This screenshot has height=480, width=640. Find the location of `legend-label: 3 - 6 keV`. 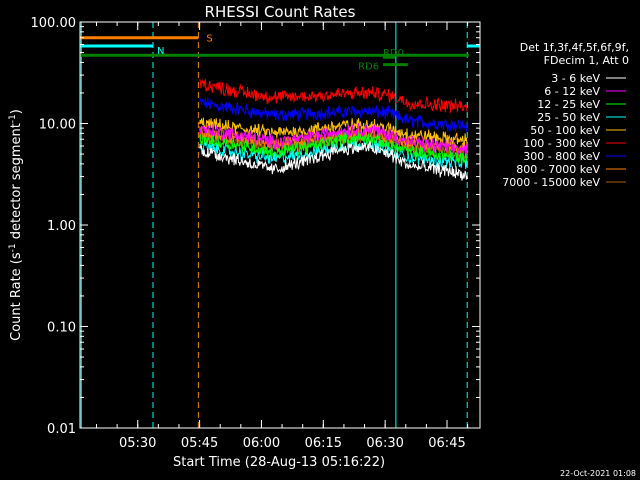

legend-label: 3 - 6 keV is located at coordinates (575, 78).